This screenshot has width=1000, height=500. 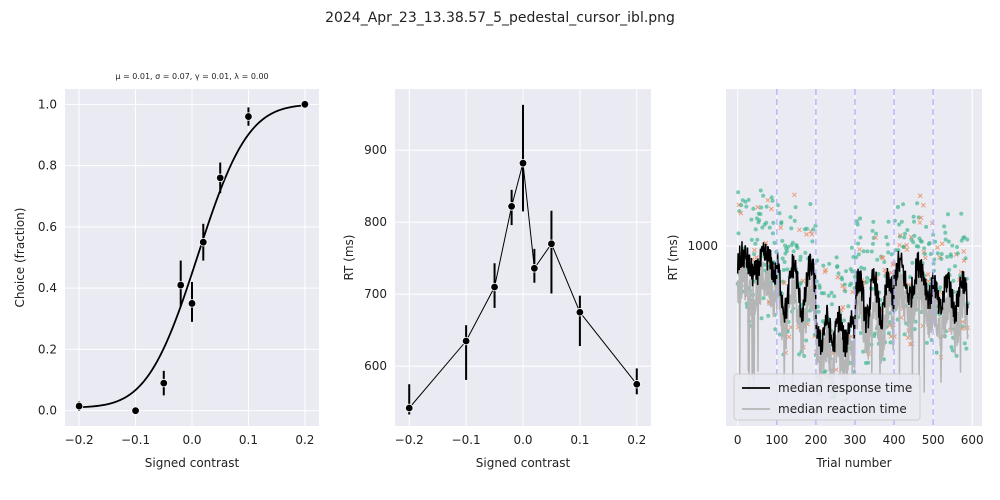 What do you see at coordinates (191, 440) in the screenshot?
I see `x-tick-label: 0.0` at bounding box center [191, 440].